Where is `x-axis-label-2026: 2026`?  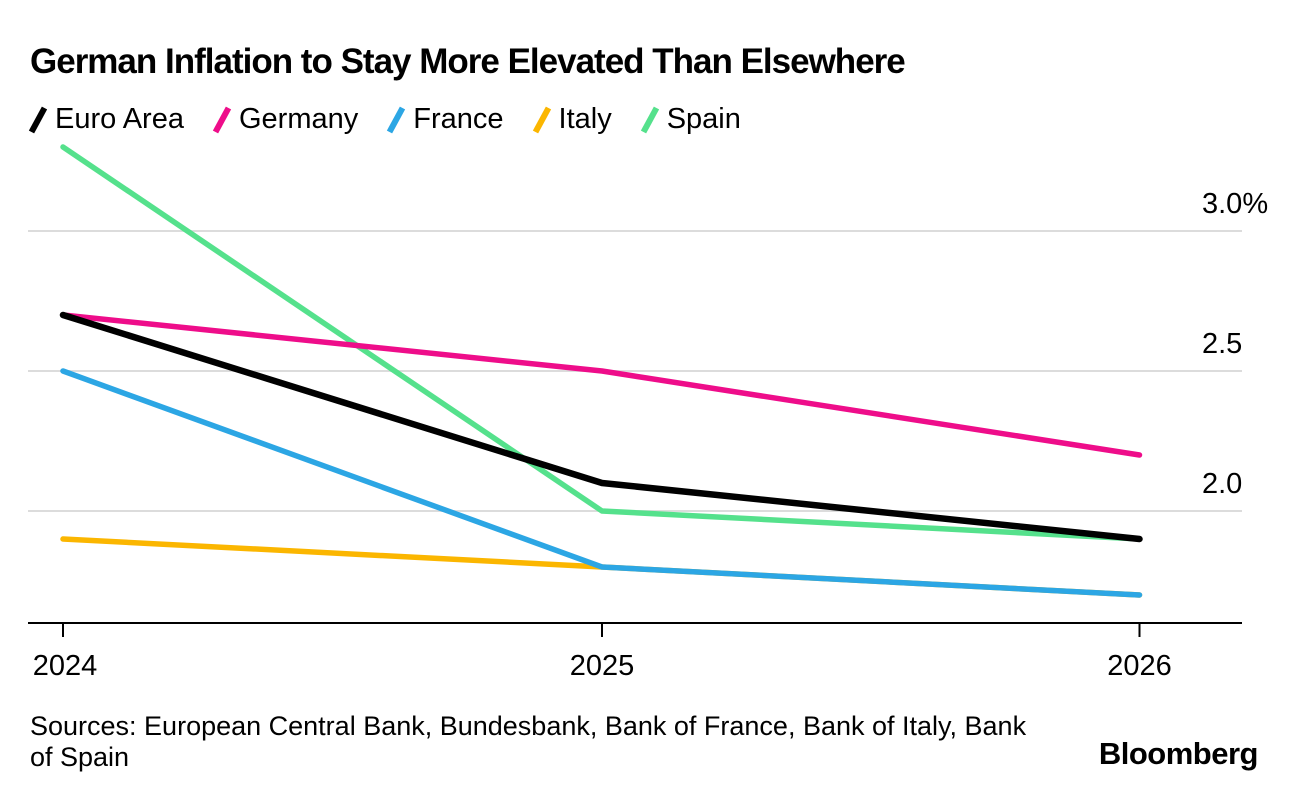
x-axis-label-2026: 2026 is located at coordinates (1139, 666).